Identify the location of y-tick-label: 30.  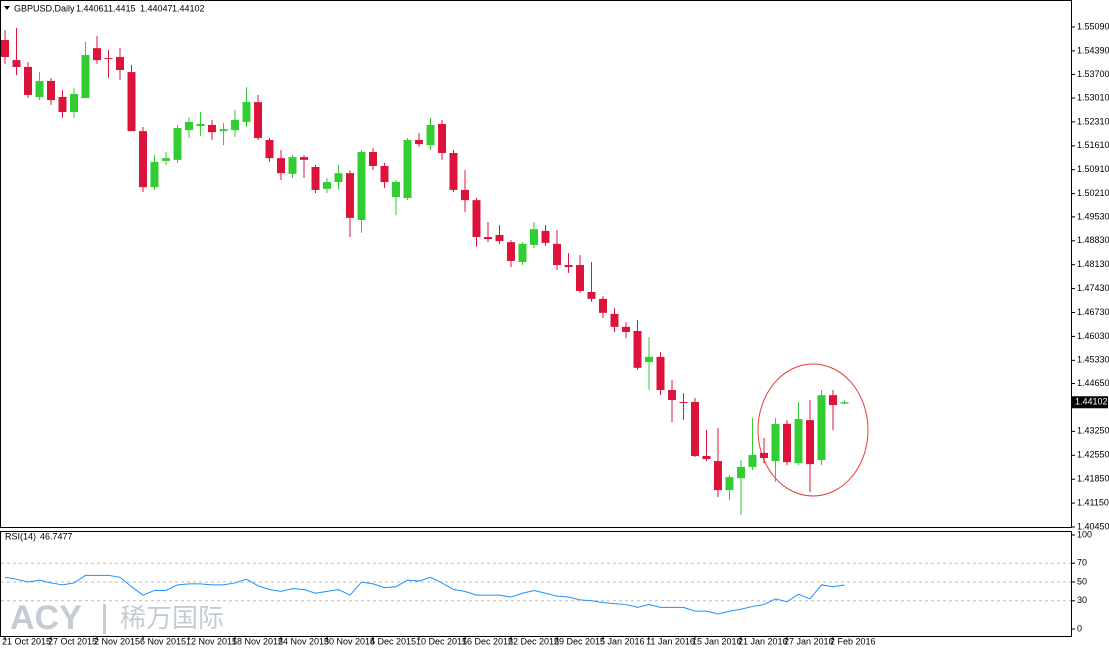
(1082, 600).